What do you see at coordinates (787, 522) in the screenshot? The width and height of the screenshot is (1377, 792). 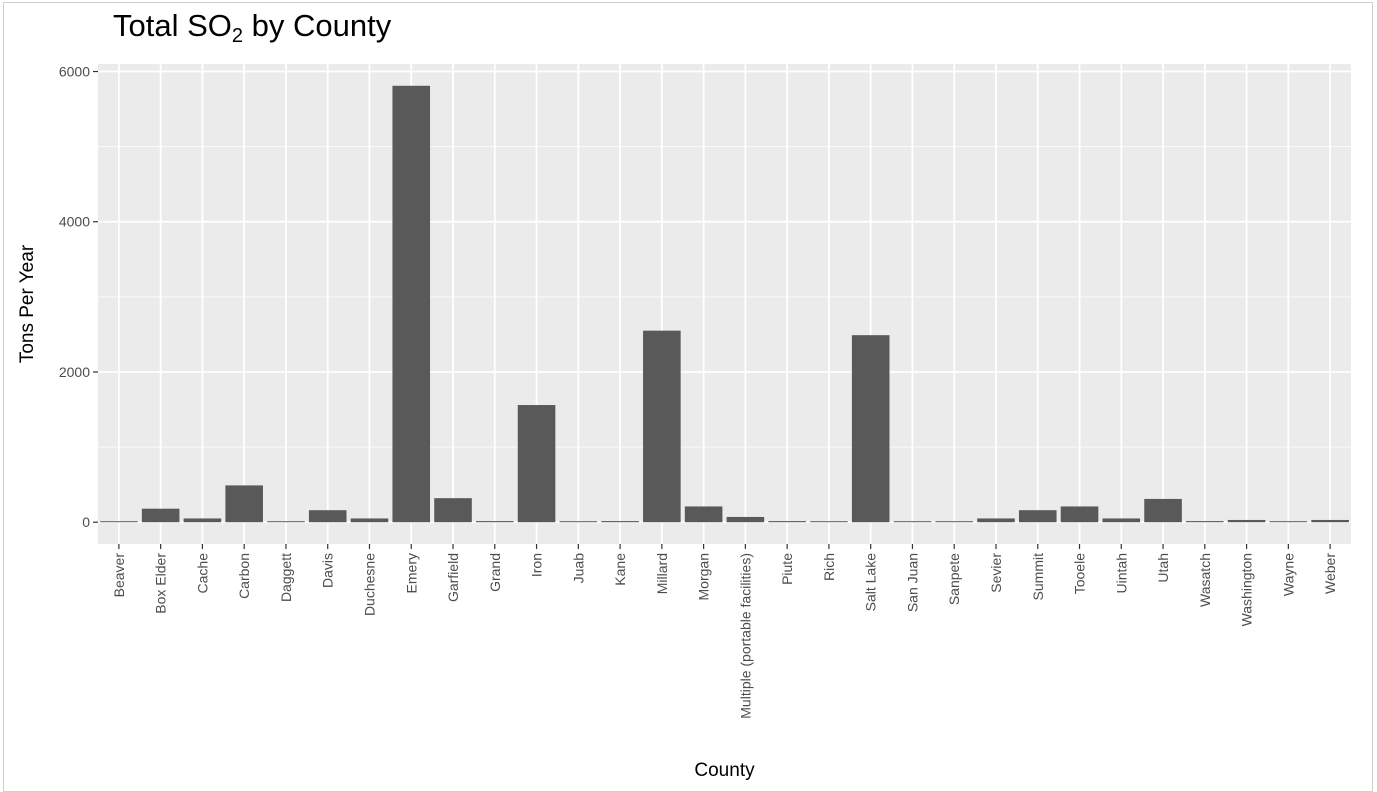 I see `bar-piute` at bounding box center [787, 522].